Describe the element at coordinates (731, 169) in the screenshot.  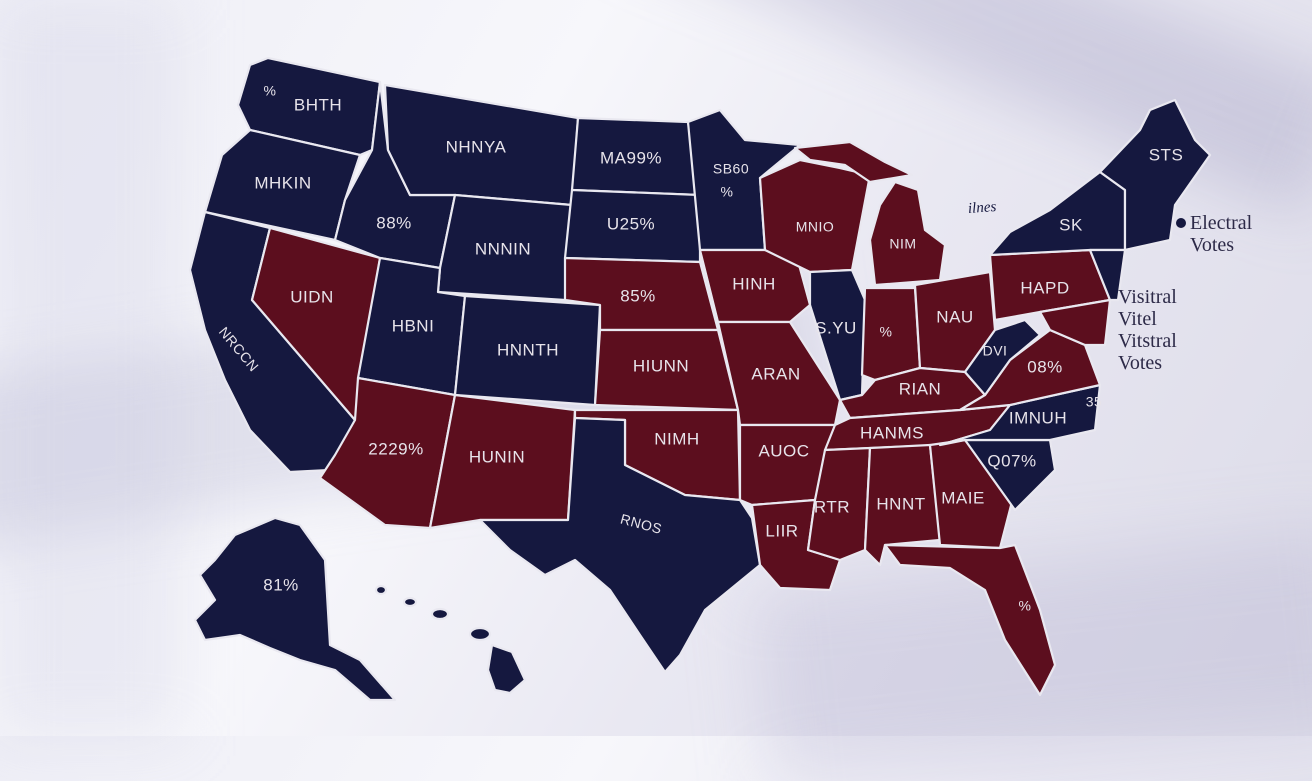
I see `label-minnesota: SB60` at that location.